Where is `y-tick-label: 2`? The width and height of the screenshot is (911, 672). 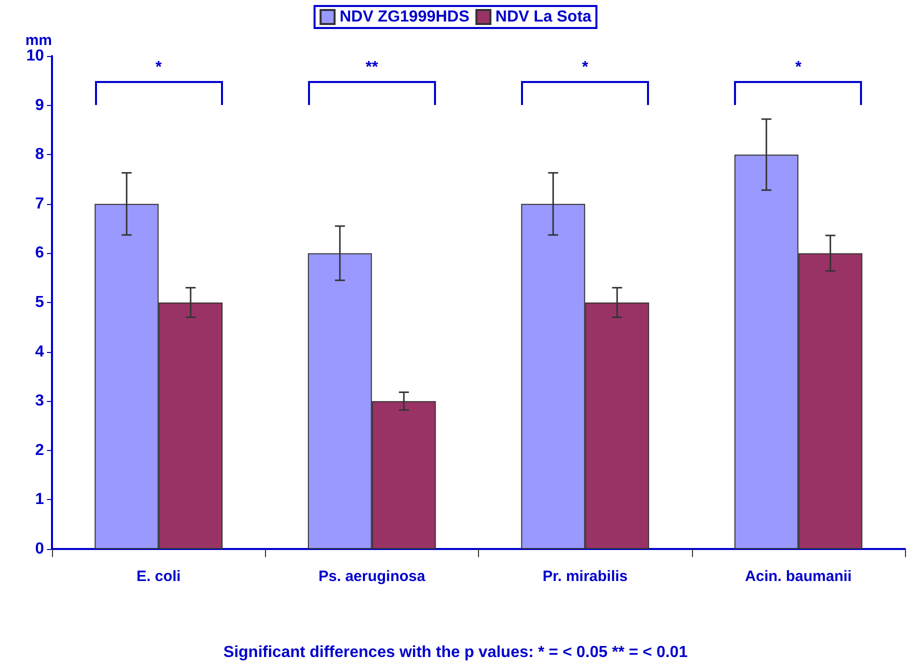
y-tick-label: 2 is located at coordinates (39, 450).